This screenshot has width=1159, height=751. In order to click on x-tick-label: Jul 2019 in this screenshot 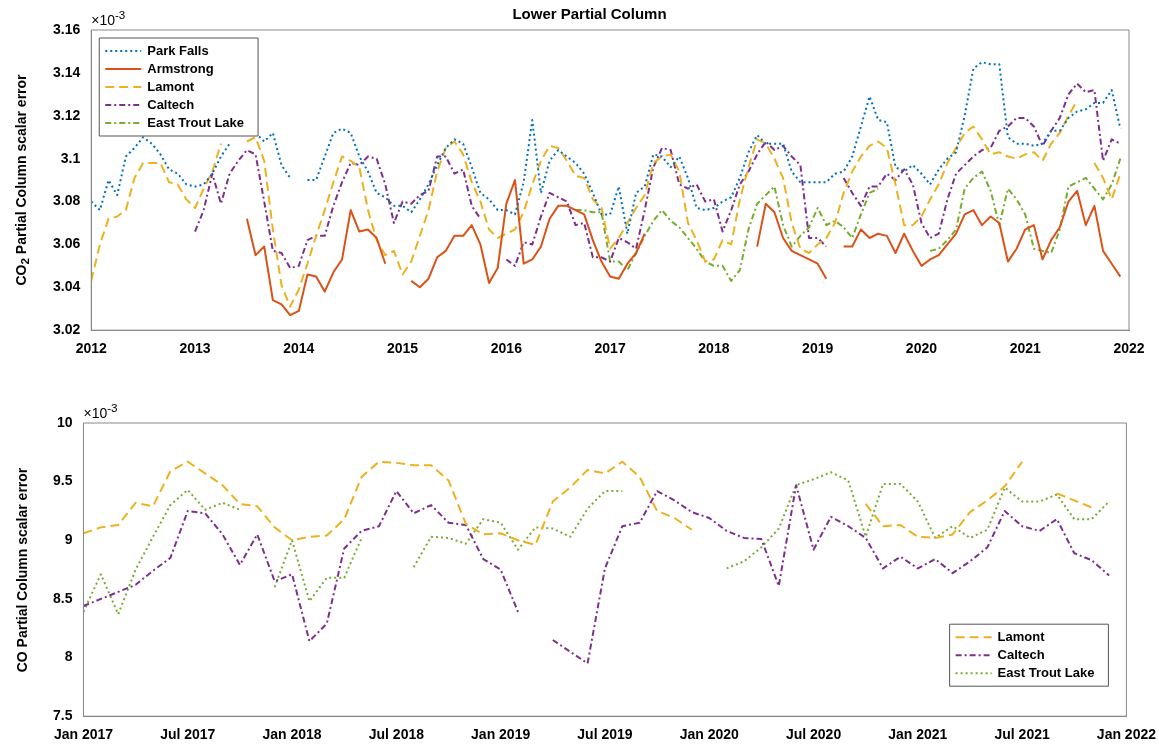, I will do `click(605, 734)`.